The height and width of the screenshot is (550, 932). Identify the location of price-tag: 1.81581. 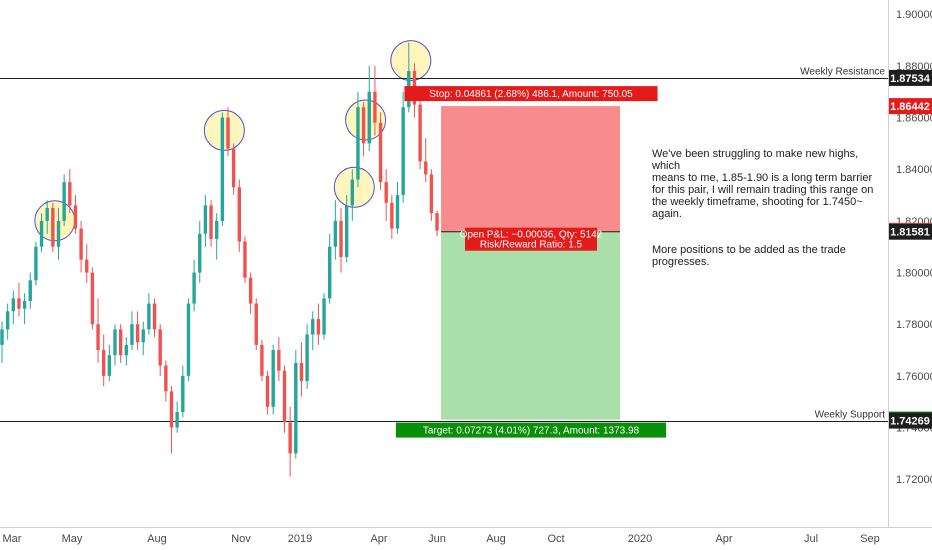
(910, 231).